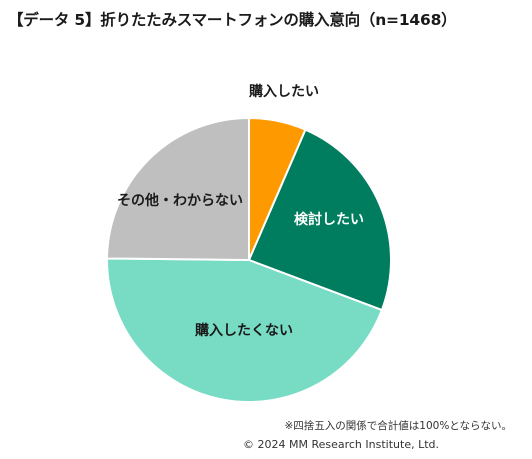  Describe the element at coordinates (340, 444) in the screenshot. I see `copyright: © 2024 MM Research Institute, Ltd.` at that location.